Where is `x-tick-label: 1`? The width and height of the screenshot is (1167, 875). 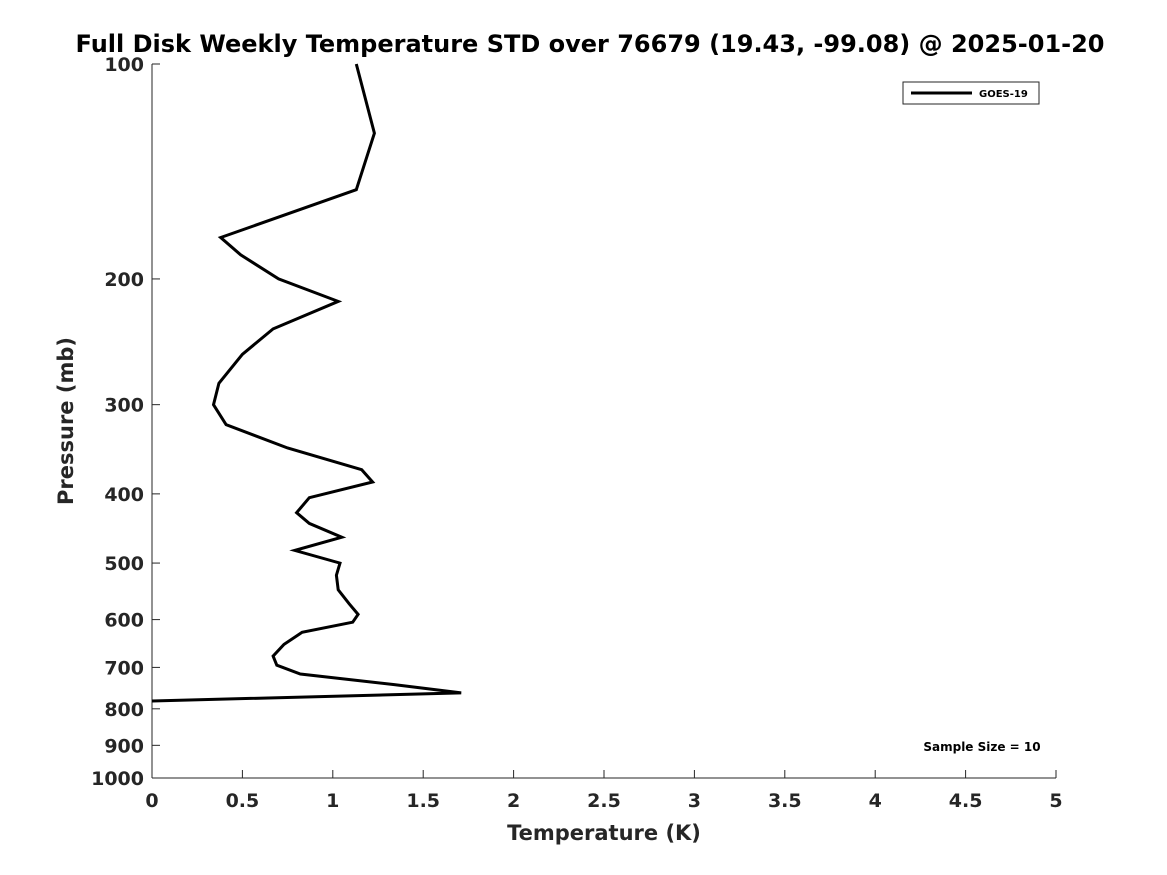
x-tick-label: 1 is located at coordinates (332, 801).